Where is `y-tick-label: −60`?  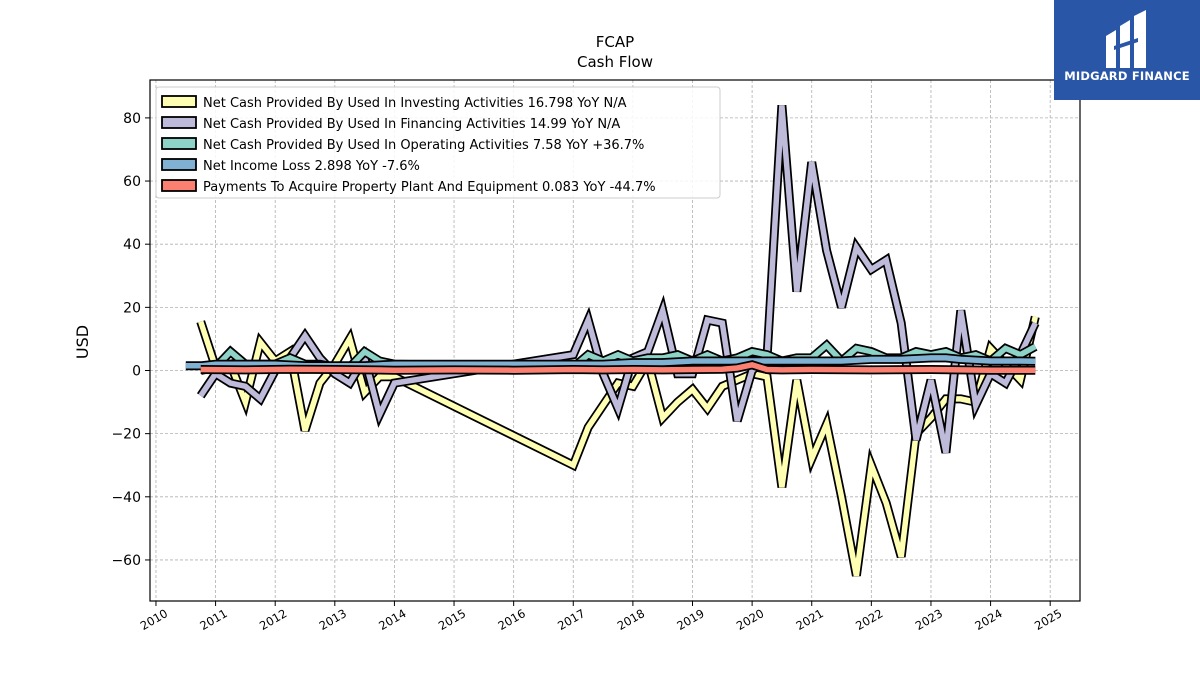 y-tick-label: −60 is located at coordinates (126, 561).